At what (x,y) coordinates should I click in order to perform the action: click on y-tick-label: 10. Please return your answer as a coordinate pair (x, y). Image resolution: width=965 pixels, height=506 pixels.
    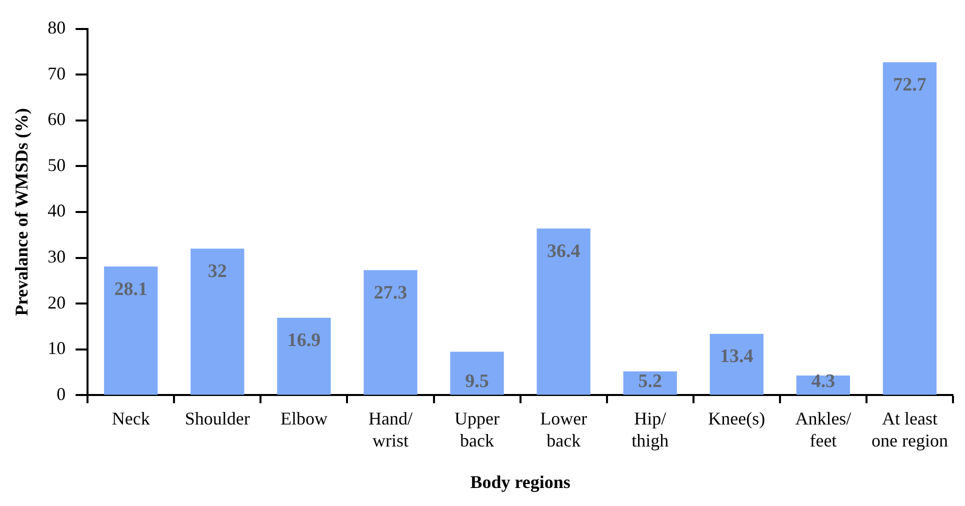
    Looking at the image, I should click on (57, 348).